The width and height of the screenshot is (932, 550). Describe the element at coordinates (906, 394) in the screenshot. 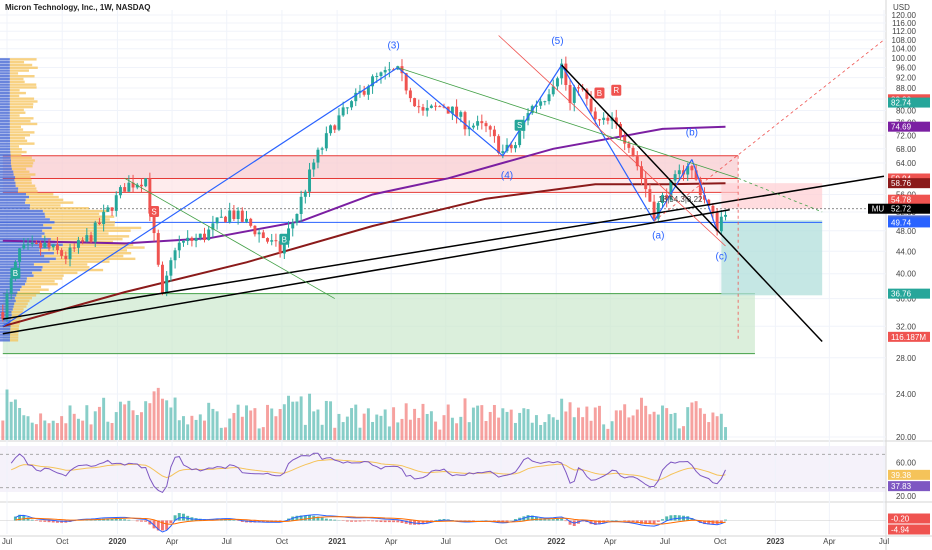

I see `price-tick-label-24: 24.00` at that location.